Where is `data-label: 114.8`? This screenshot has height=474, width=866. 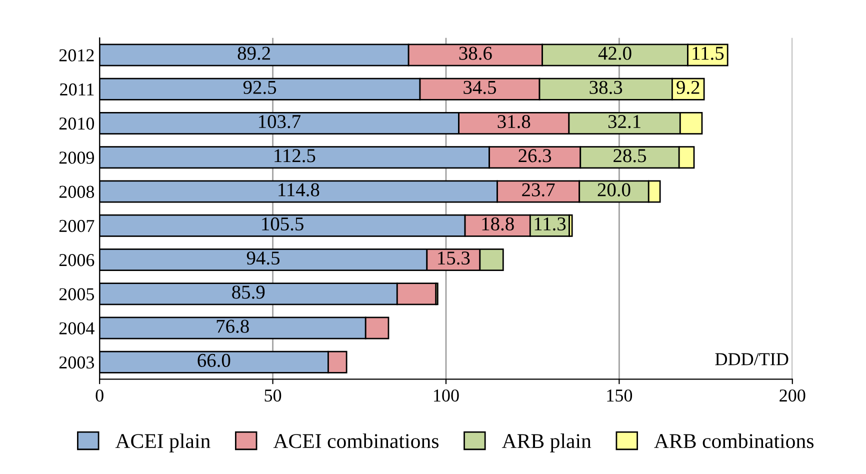 data-label: 114.8 is located at coordinates (299, 189).